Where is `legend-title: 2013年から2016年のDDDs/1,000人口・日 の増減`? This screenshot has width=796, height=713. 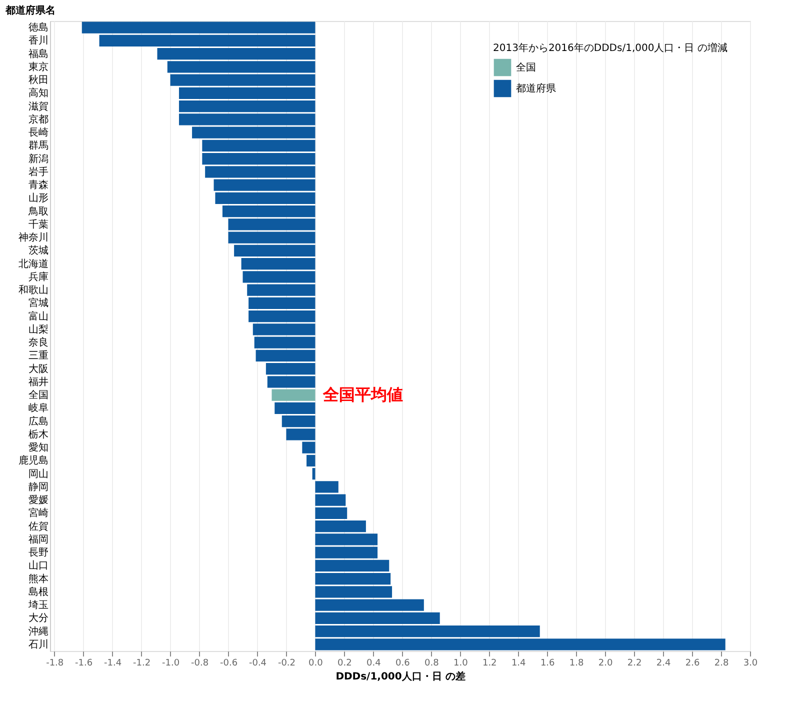 legend-title: 2013年から2016年のDDDs/1,000人口・日 の増減 is located at coordinates (610, 48).